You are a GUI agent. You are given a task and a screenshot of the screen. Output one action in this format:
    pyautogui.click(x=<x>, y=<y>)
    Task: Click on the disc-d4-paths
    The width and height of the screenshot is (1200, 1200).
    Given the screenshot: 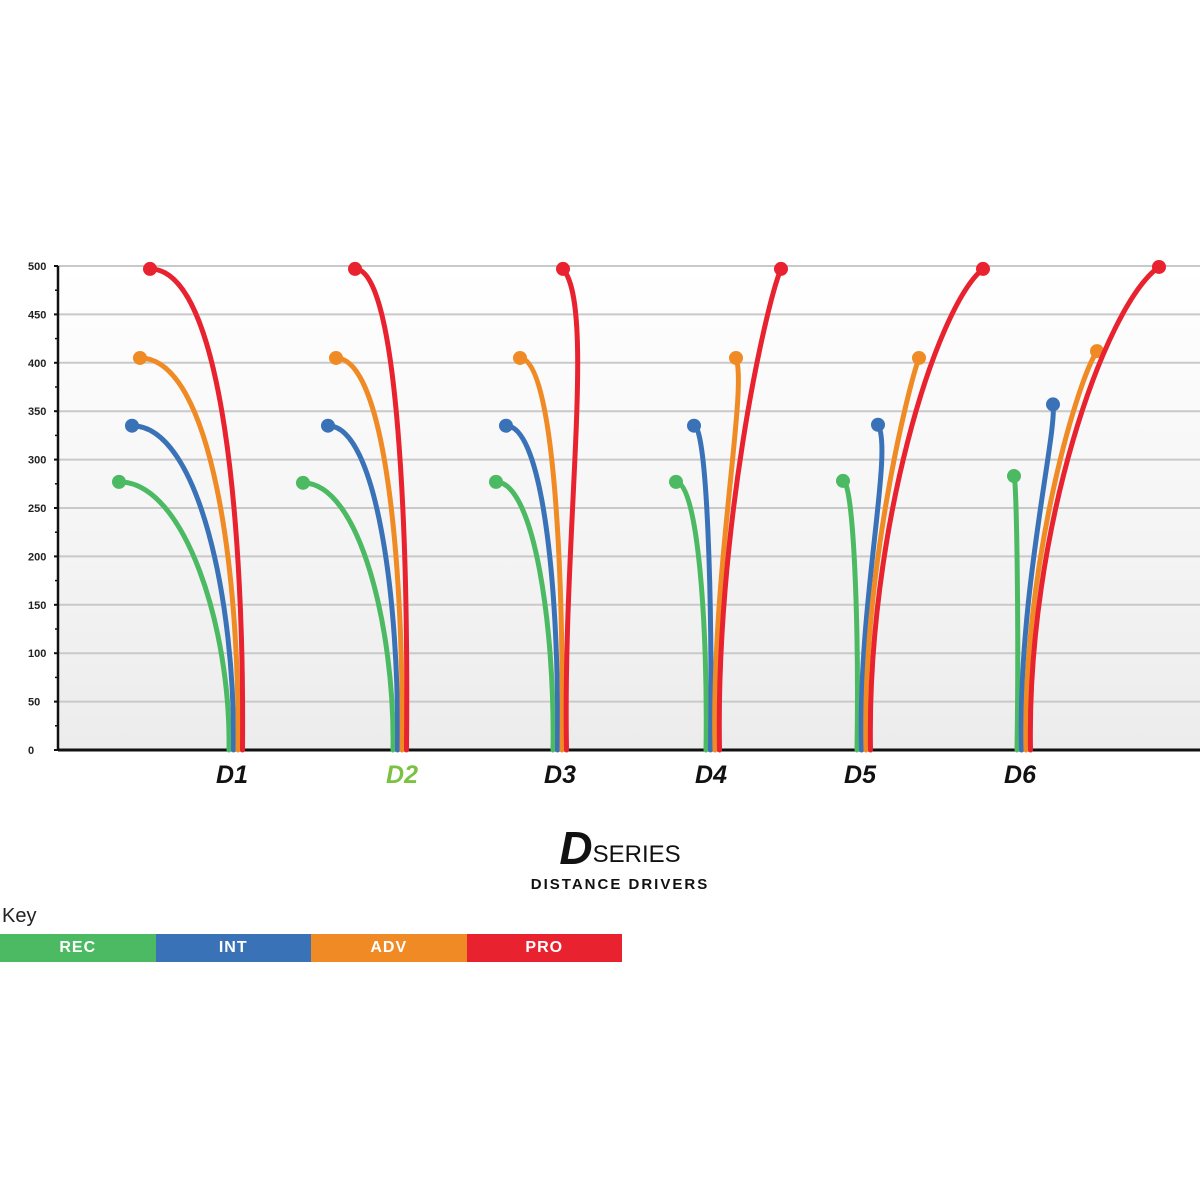 What is the action you would take?
    pyautogui.click(x=728, y=507)
    